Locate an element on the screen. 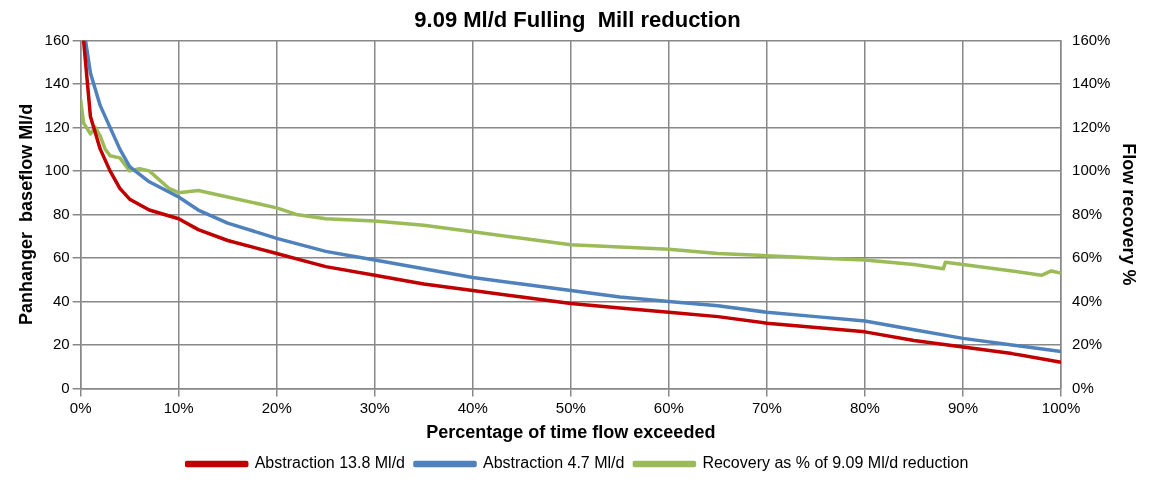 This screenshot has height=490, width=1161. y2-tick-label: 0% is located at coordinates (1083, 387).